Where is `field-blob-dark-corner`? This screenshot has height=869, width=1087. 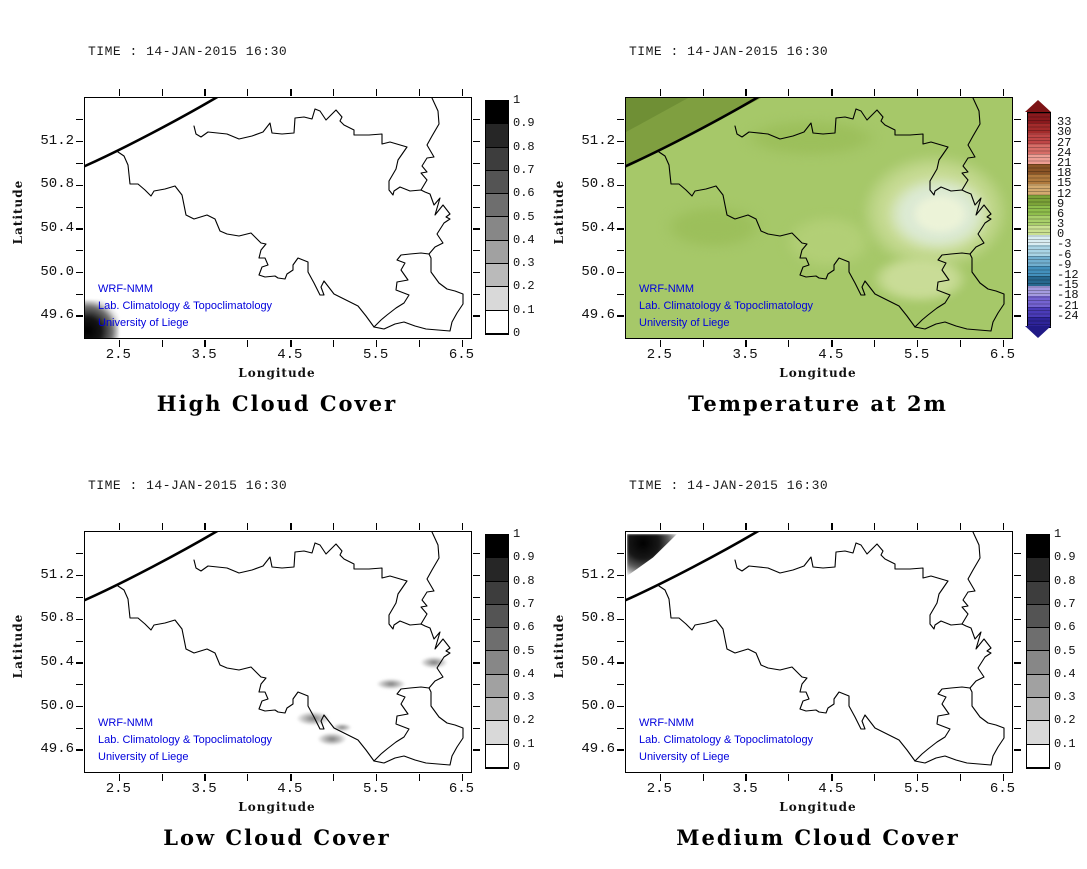 field-blob-dark-corner is located at coordinates (102, 319).